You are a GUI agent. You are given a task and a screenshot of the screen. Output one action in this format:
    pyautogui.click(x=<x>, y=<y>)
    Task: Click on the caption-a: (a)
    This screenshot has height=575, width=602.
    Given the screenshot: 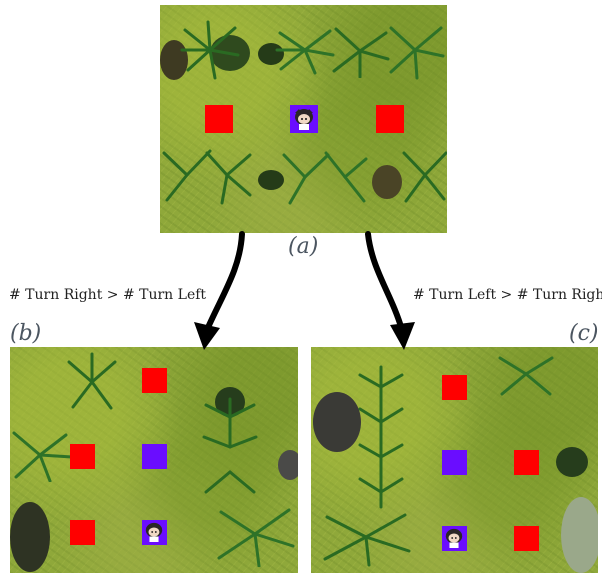 What is the action you would take?
    pyautogui.click(x=303, y=246)
    